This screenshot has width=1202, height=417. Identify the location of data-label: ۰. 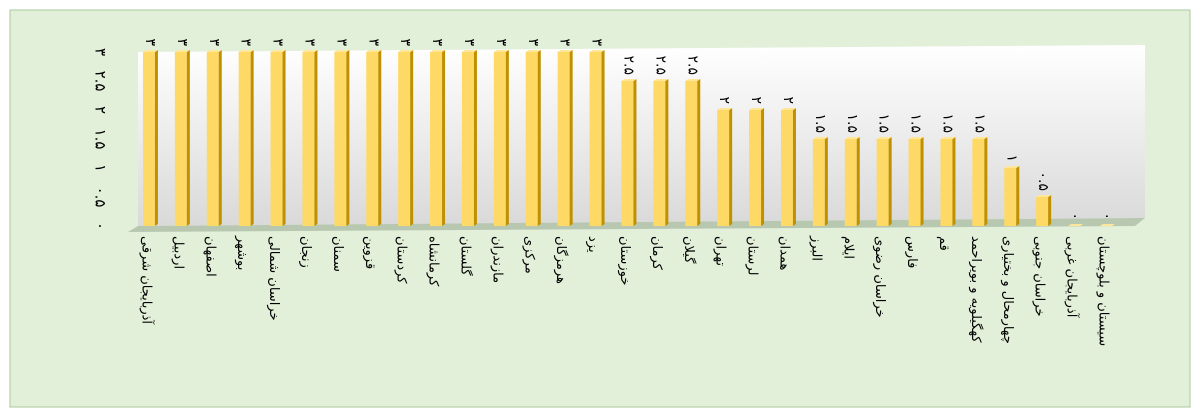
(1075, 216).